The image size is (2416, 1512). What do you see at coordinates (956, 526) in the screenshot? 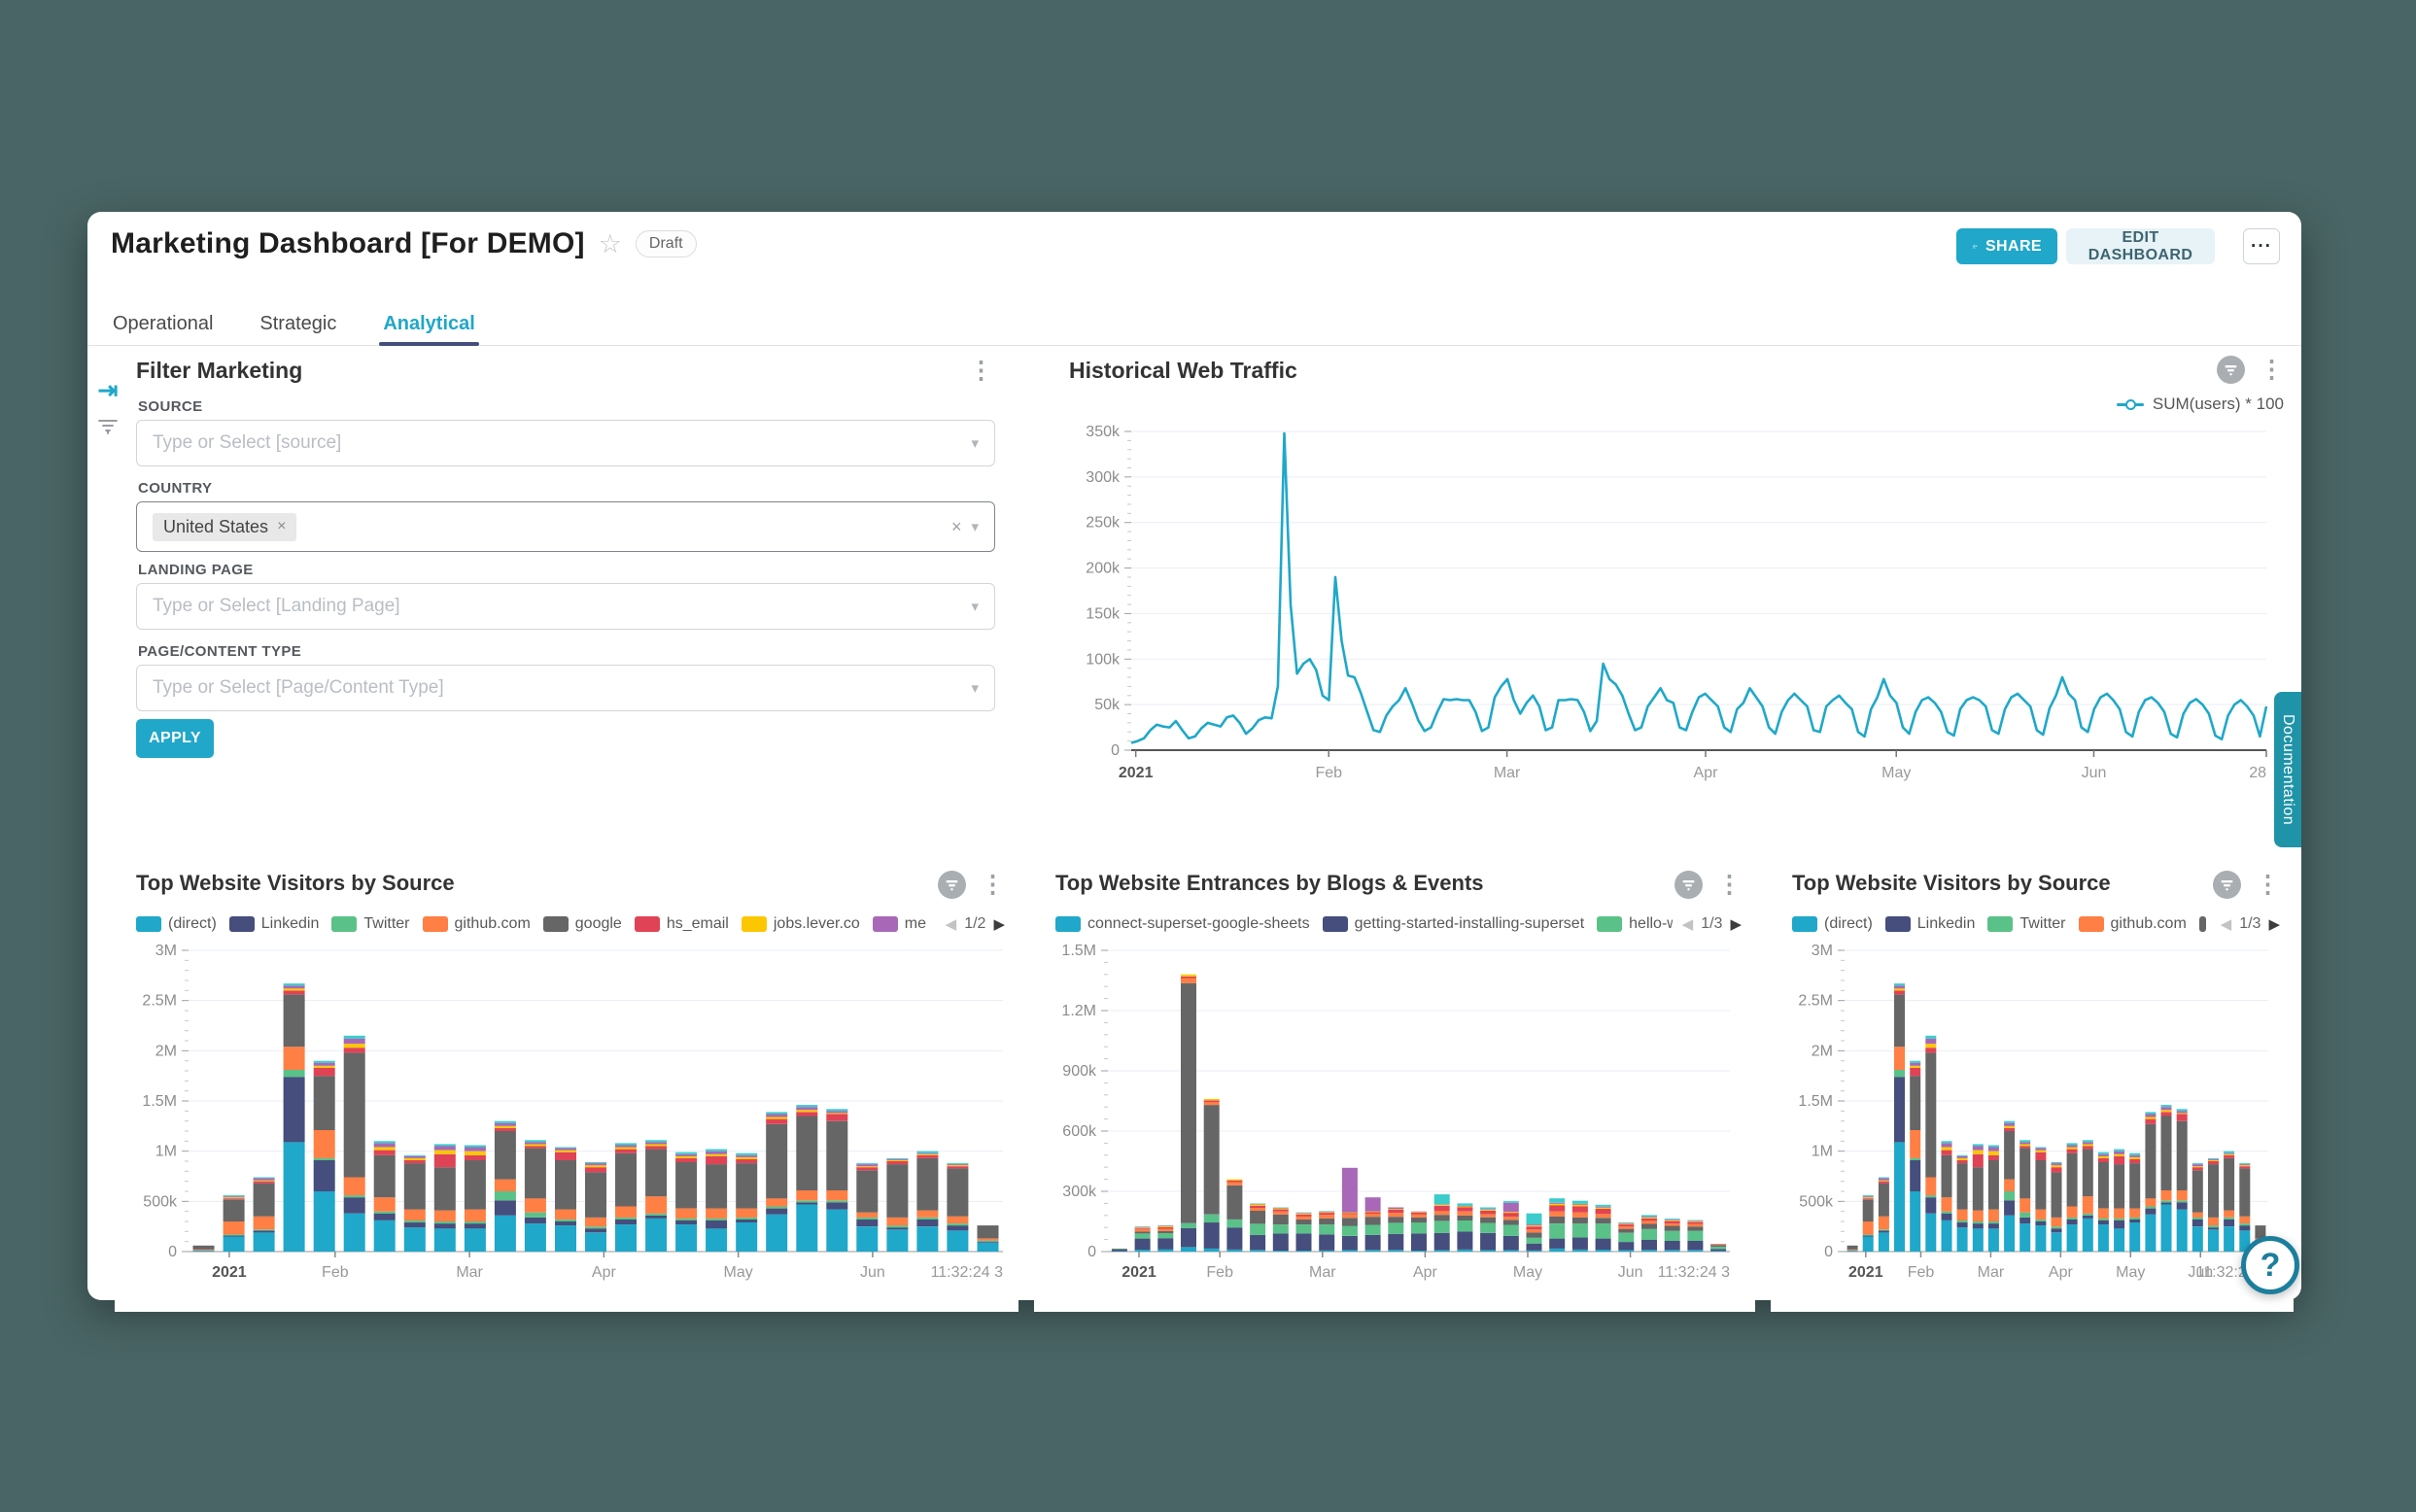
I see `clear-selection-icon: ×` at bounding box center [956, 526].